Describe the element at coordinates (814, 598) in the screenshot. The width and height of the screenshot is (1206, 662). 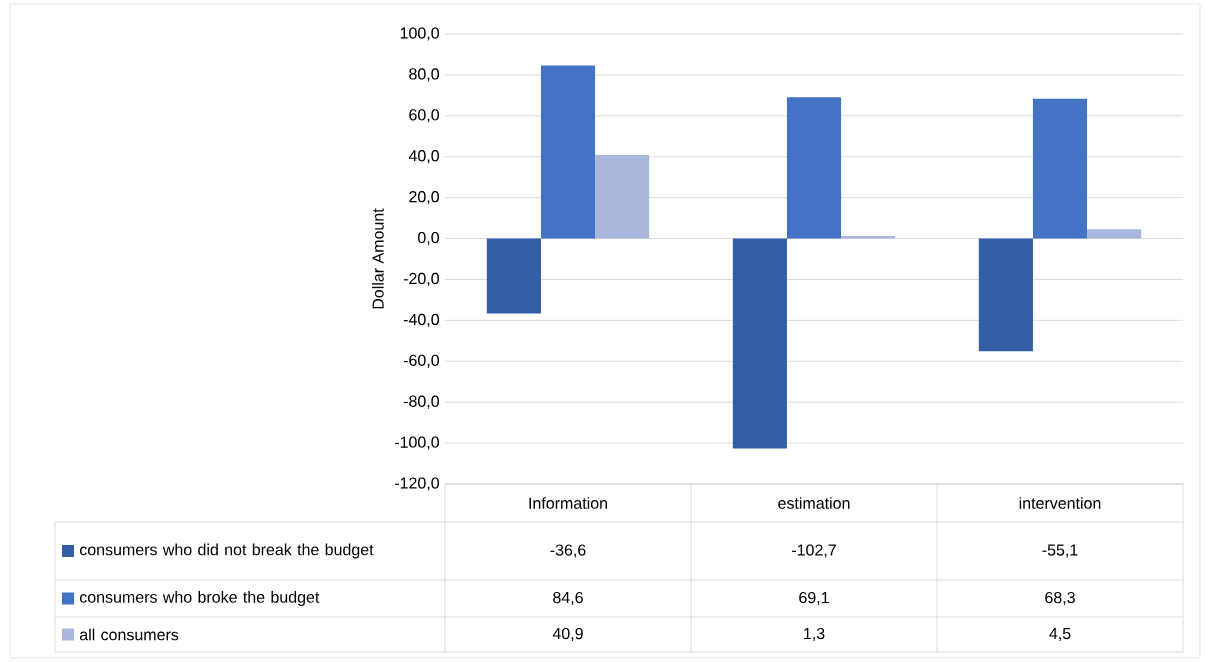
I see `data-label: 69,1` at that location.